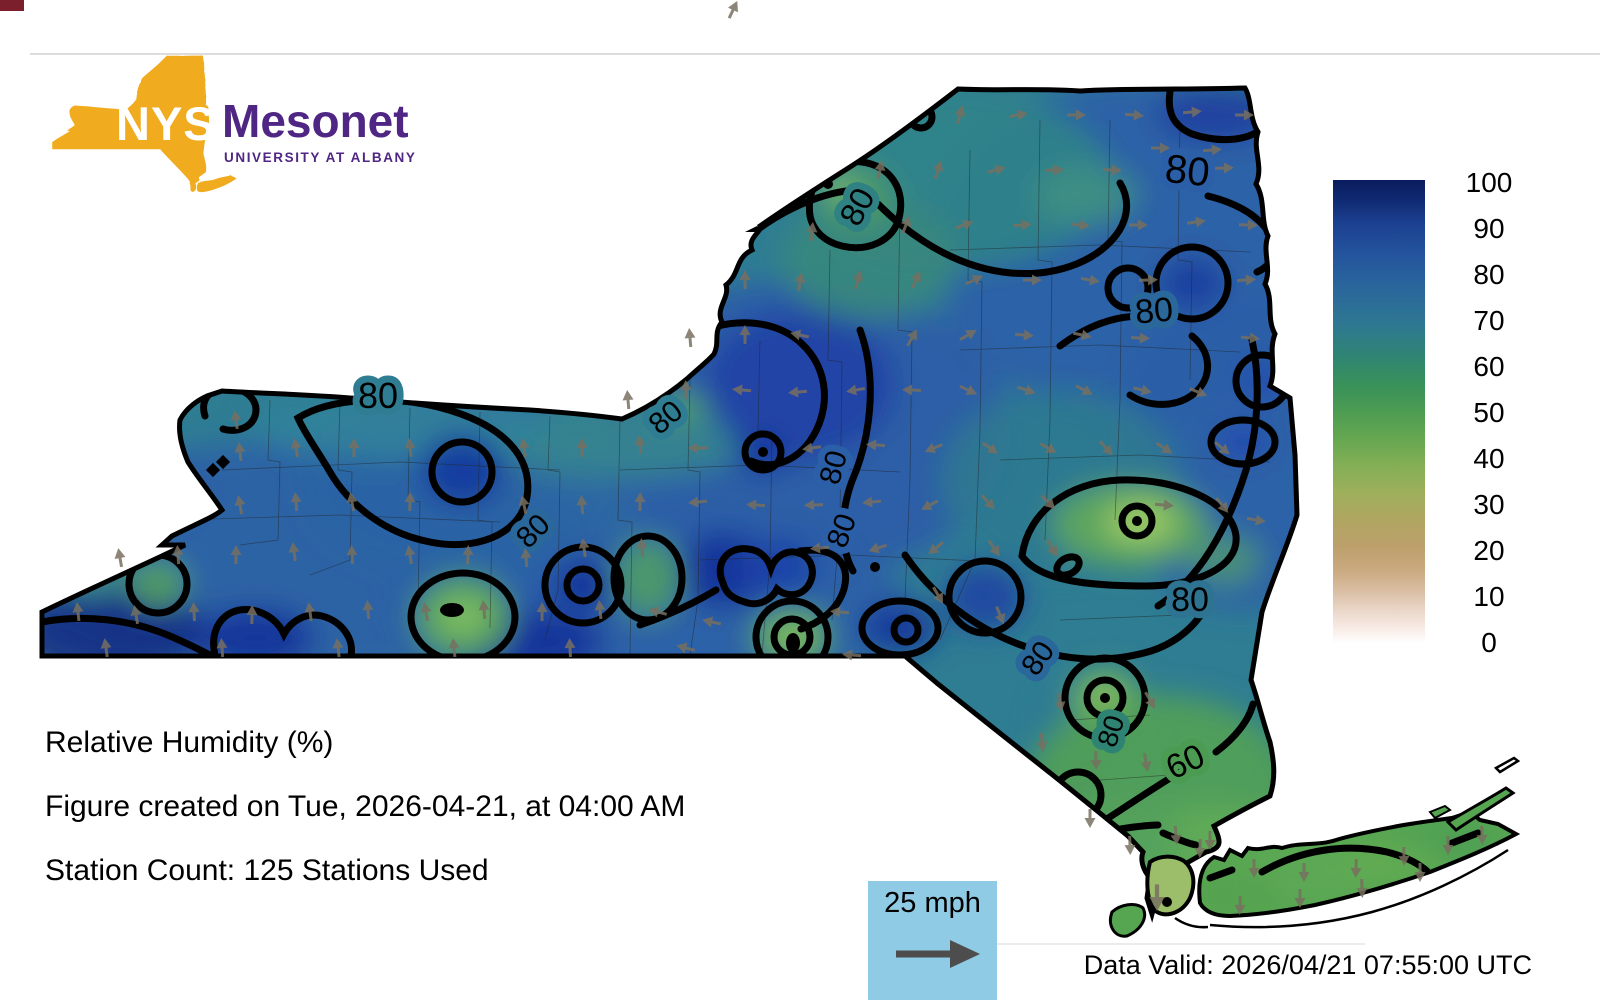  I want to click on colorbar-tick: 100, so click(1489, 182).